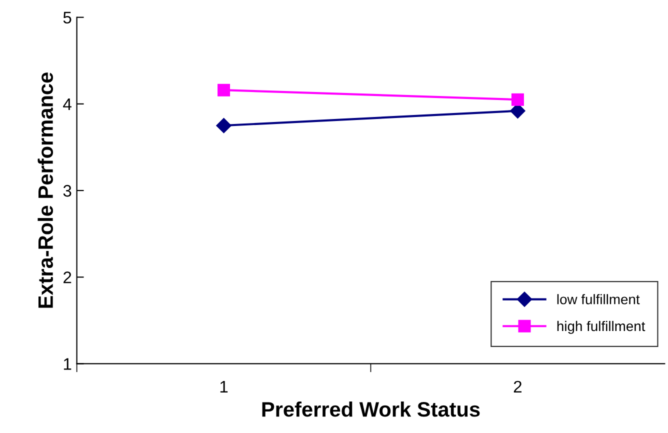 This screenshot has width=668, height=433. Describe the element at coordinates (67, 18) in the screenshot. I see `y-tick-label: 5` at that location.